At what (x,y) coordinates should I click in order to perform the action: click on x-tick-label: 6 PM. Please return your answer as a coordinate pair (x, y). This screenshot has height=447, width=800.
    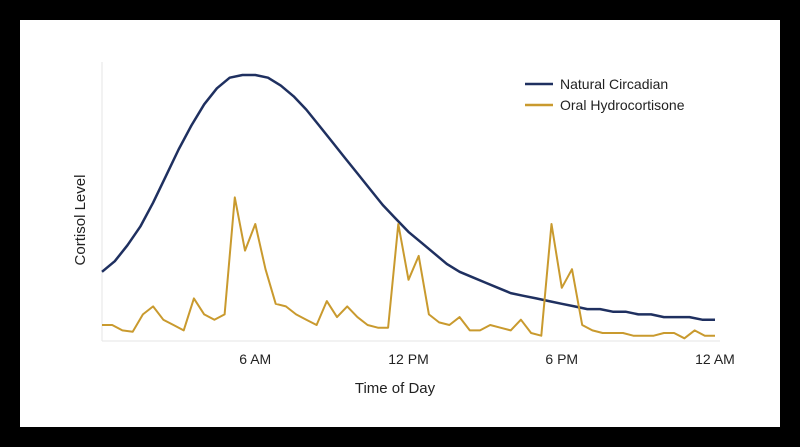
    Looking at the image, I should click on (561, 359).